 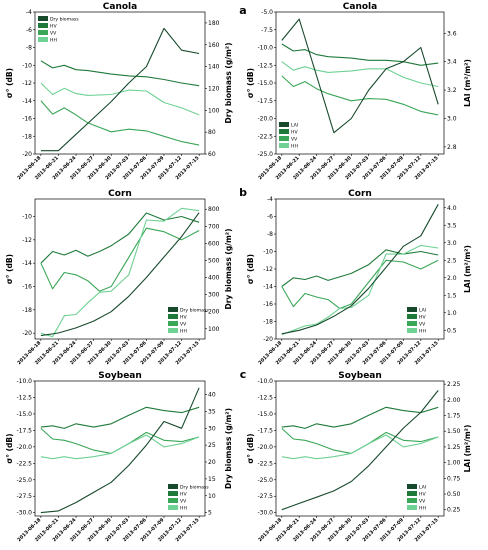 What do you see at coordinates (212, 154) in the screenshot?
I see `y2-tick-label: 60` at bounding box center [212, 154].